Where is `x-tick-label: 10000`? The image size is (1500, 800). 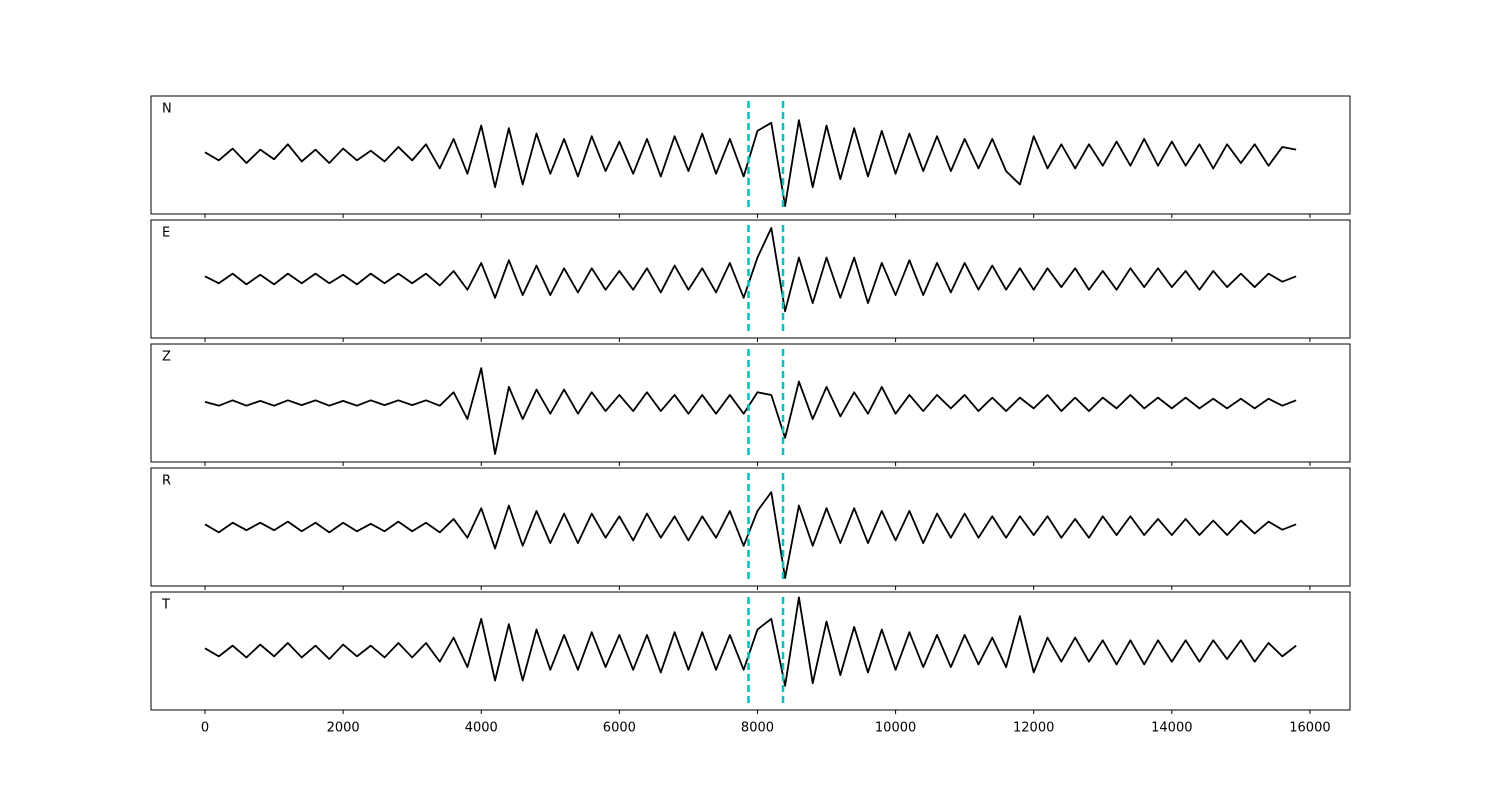 x-tick-label: 10000 is located at coordinates (895, 728).